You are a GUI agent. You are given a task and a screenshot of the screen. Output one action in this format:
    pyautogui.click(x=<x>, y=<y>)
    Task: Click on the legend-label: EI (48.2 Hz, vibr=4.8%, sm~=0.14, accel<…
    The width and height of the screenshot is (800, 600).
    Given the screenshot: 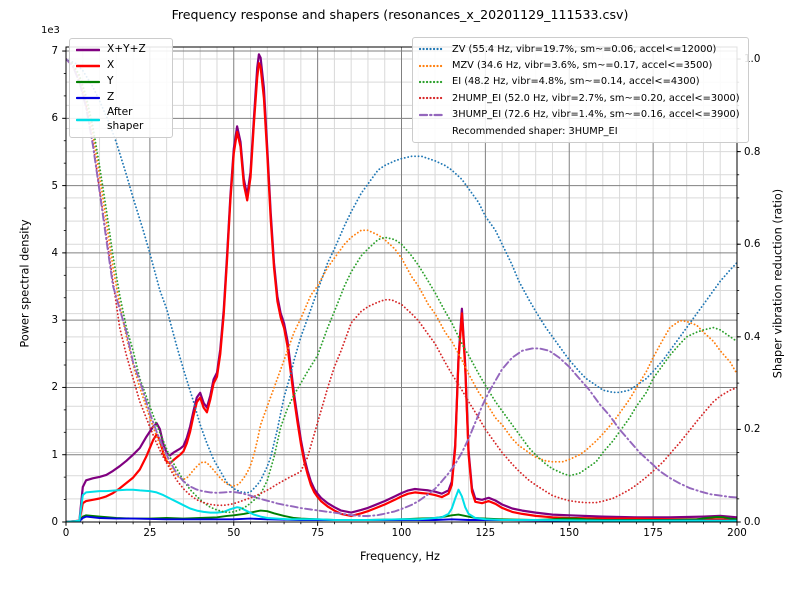 What is the action you would take?
    pyautogui.click(x=576, y=82)
    